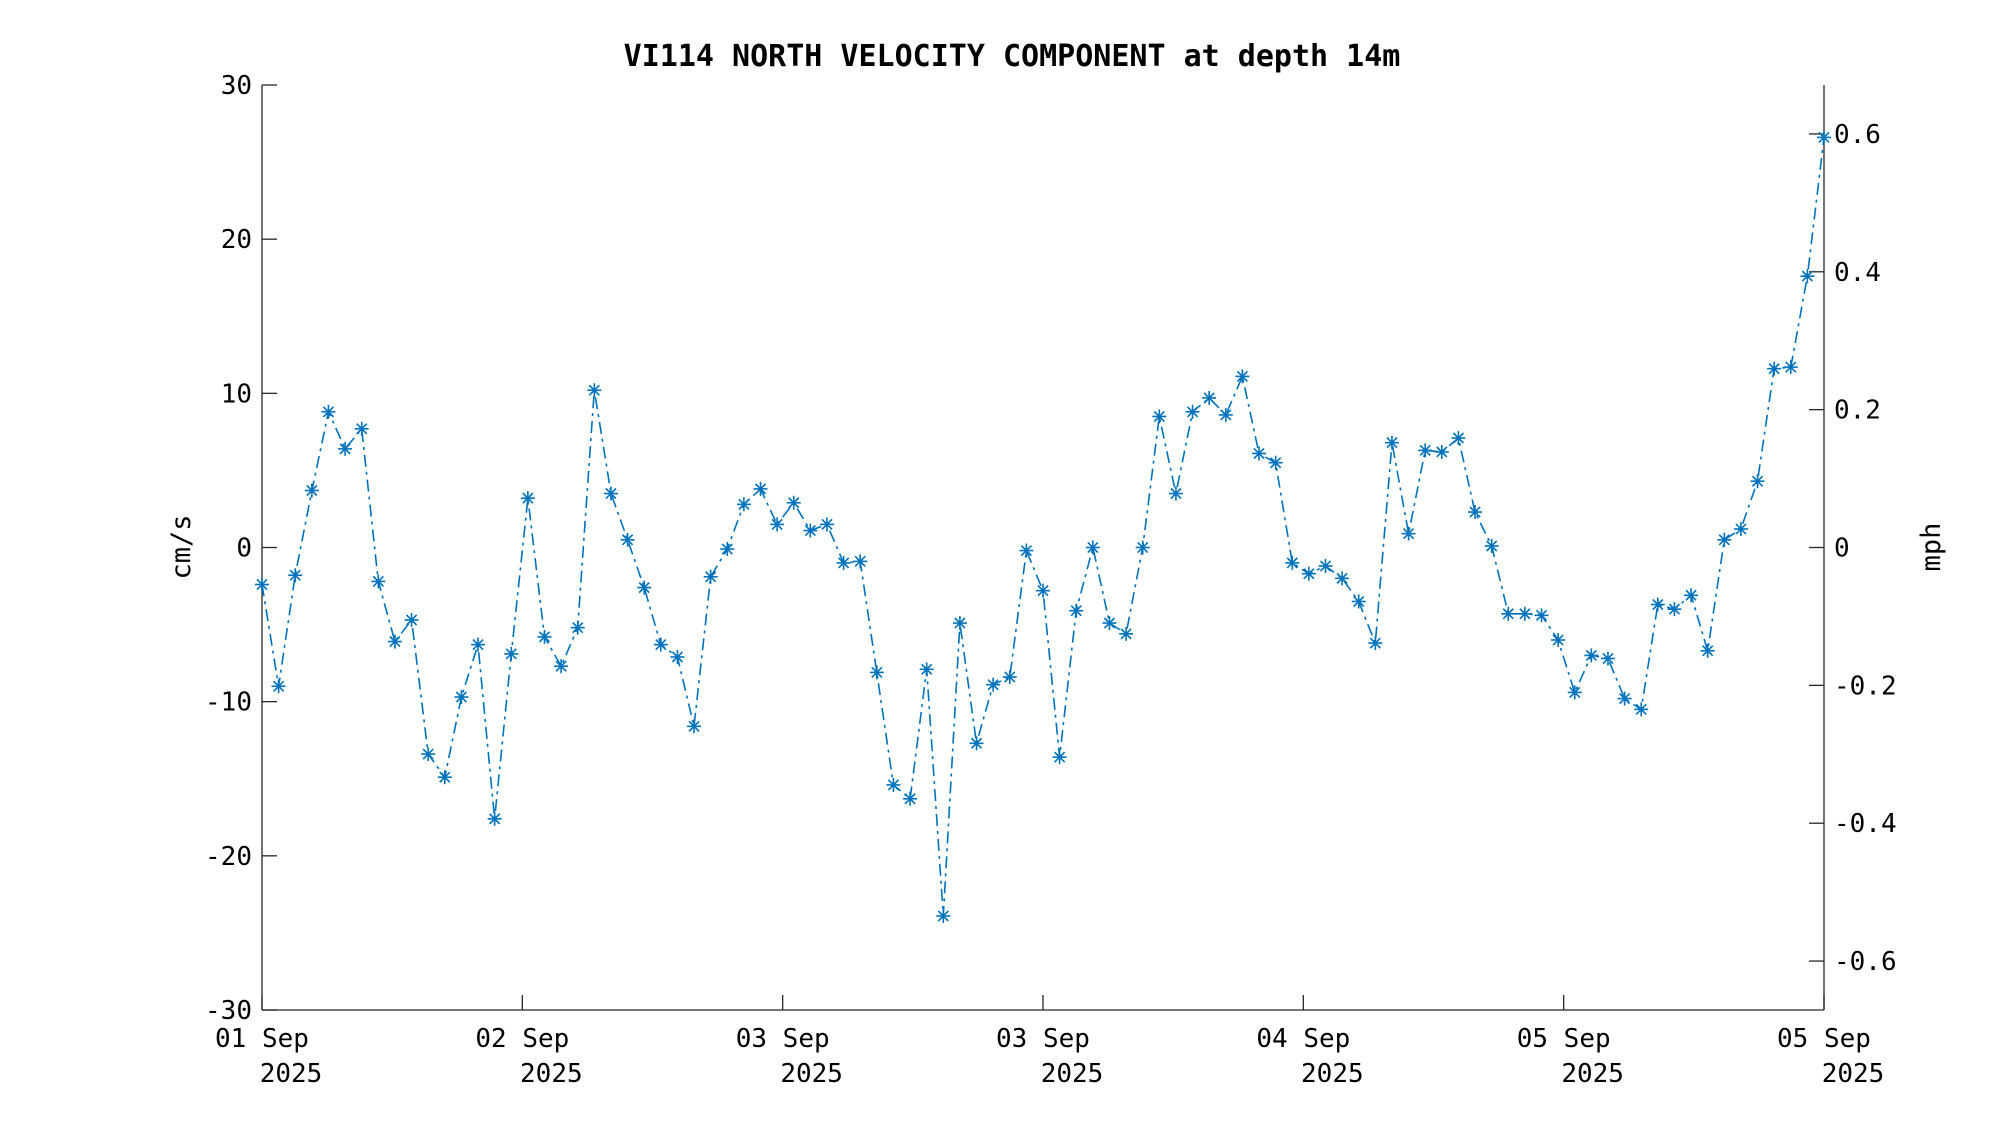  I want to click on y-axis-label-left: cm/s, so click(181, 546).